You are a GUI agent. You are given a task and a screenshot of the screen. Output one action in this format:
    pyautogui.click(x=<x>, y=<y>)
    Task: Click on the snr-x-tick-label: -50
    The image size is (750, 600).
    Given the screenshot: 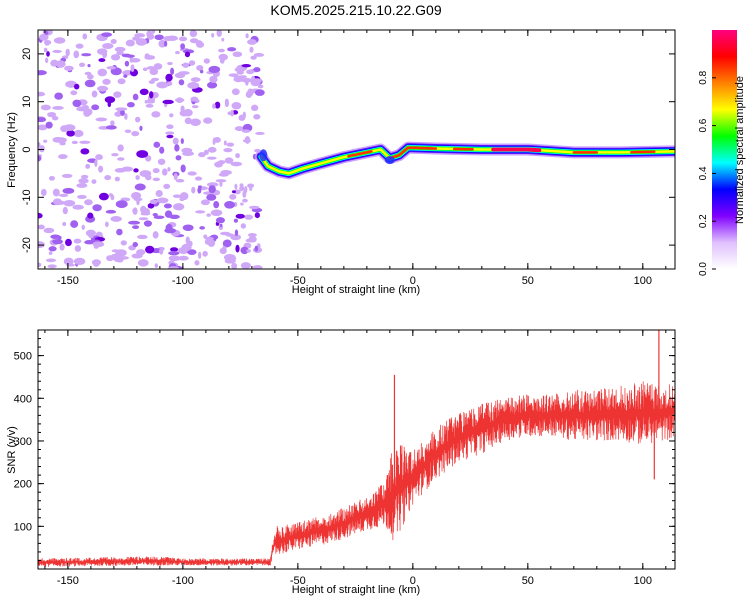 What is the action you would take?
    pyautogui.click(x=298, y=581)
    